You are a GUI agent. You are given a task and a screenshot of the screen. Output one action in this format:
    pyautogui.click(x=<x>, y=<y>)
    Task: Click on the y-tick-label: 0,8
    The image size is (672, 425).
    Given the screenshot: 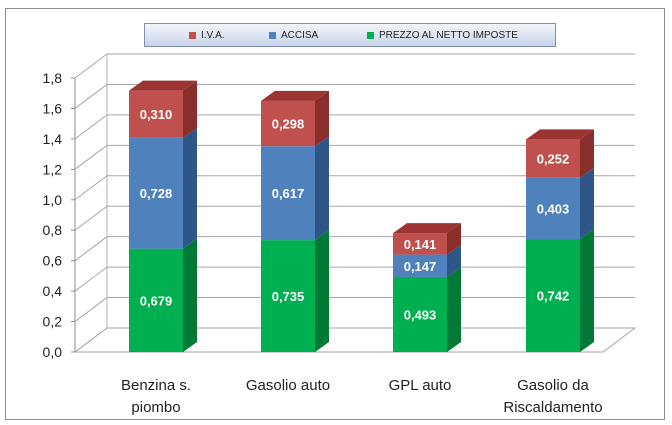 What is the action you would take?
    pyautogui.click(x=53, y=230)
    